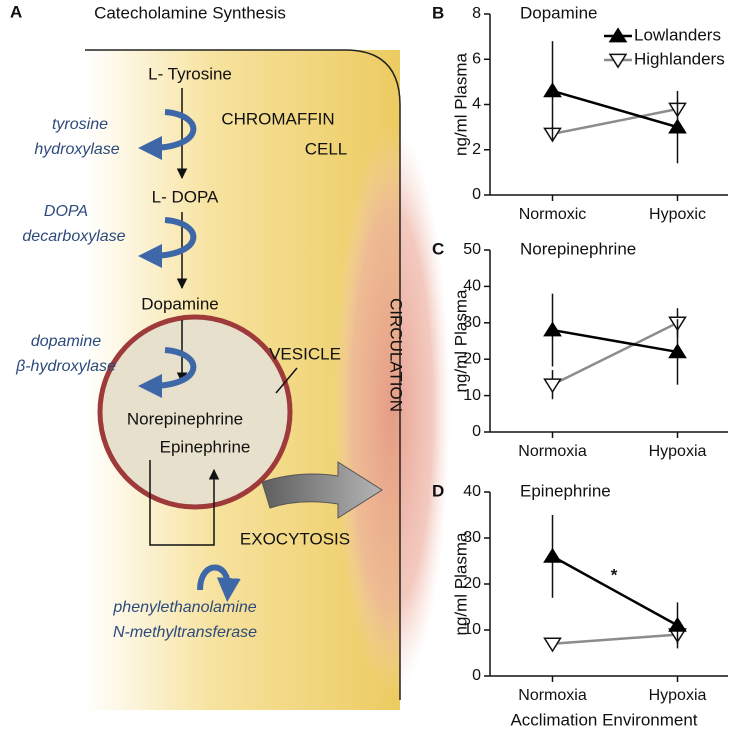  Describe the element at coordinates (66, 341) in the screenshot. I see `enzyme: dopamine` at that location.